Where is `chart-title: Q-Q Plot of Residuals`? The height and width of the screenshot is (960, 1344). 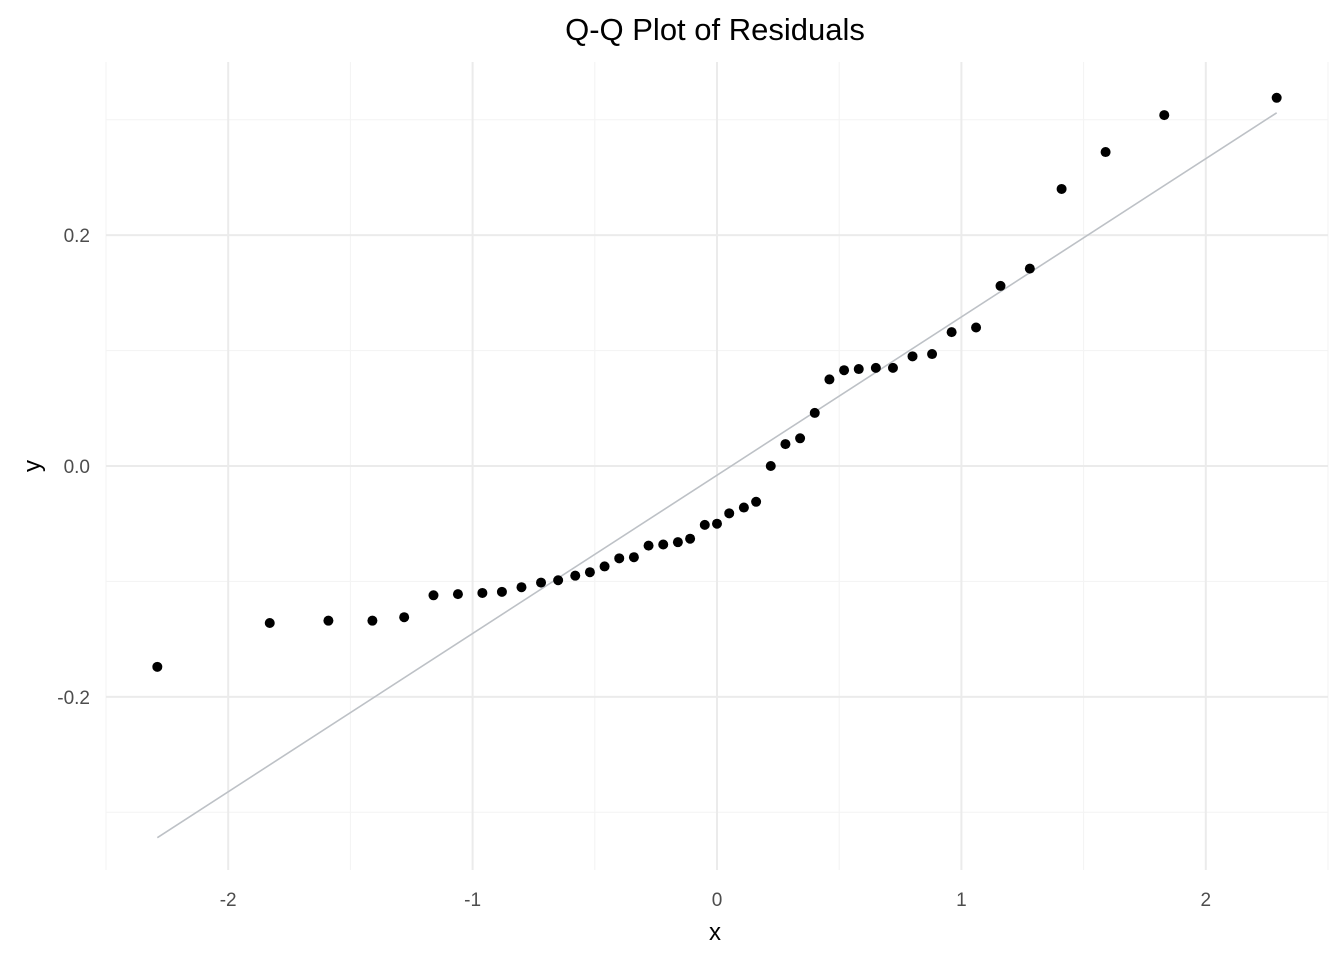
chart-title: Q-Q Plot of Residuals is located at coordinates (715, 29).